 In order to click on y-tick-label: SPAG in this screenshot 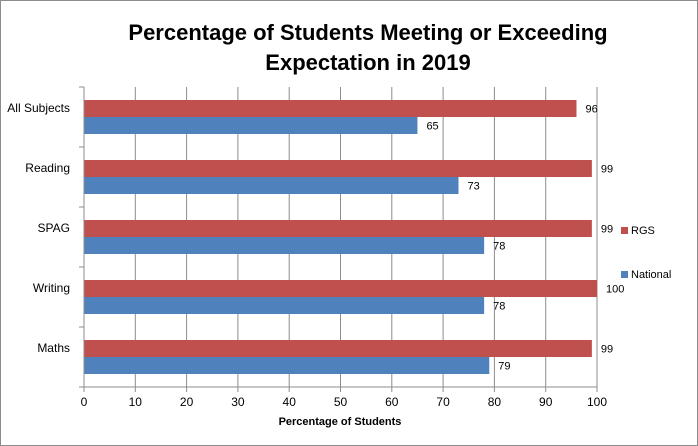, I will do `click(54, 228)`.